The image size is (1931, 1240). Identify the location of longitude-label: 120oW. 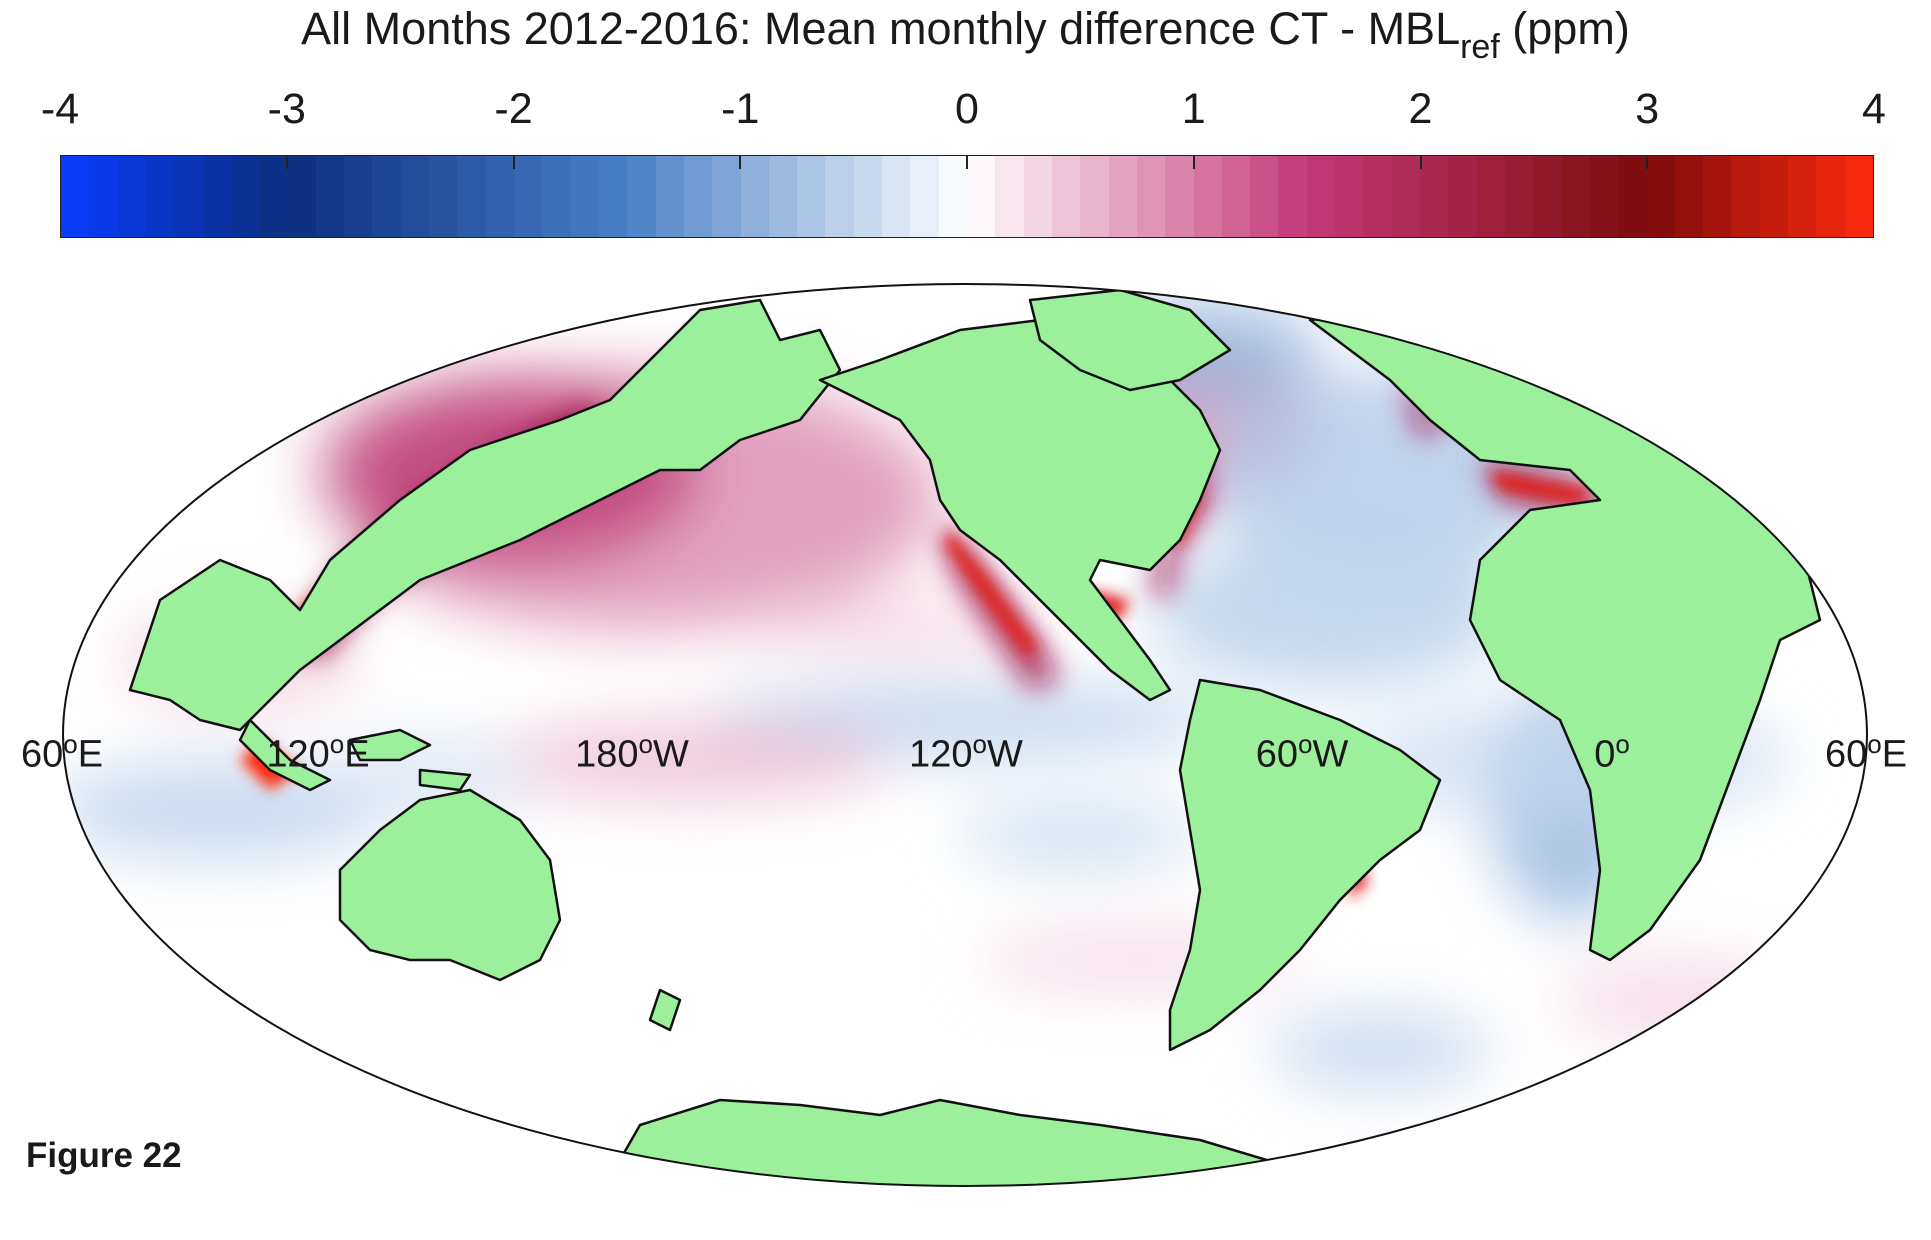
(966, 749).